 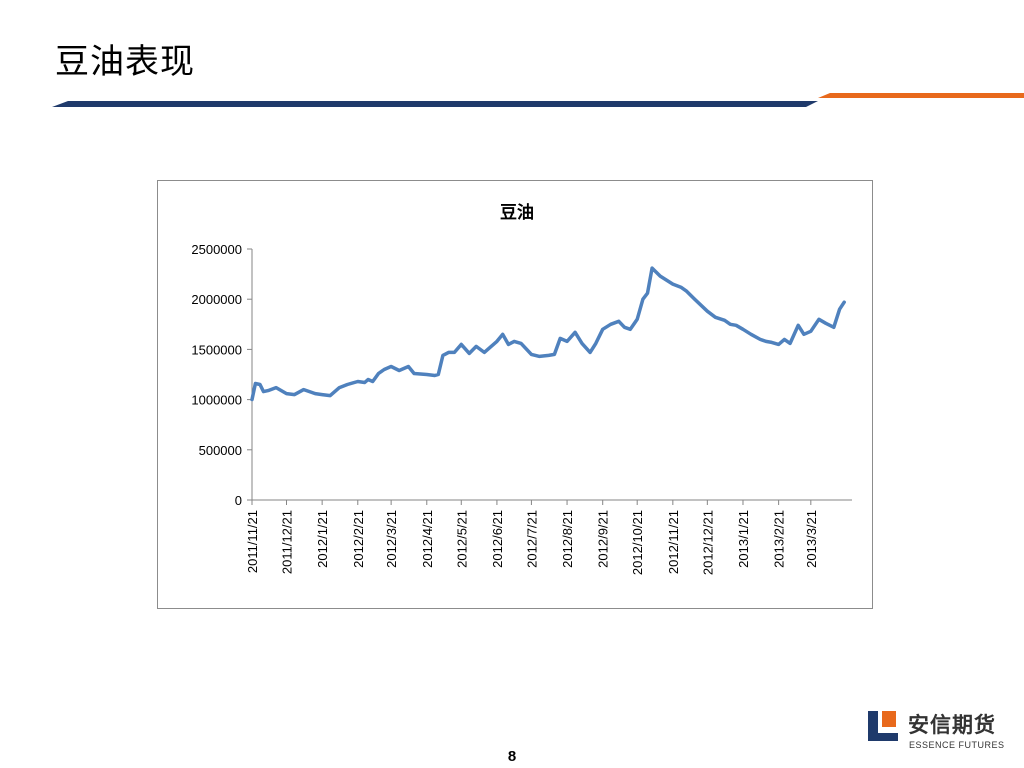 I want to click on x-tick-label: 2012/6/21, so click(x=497, y=539).